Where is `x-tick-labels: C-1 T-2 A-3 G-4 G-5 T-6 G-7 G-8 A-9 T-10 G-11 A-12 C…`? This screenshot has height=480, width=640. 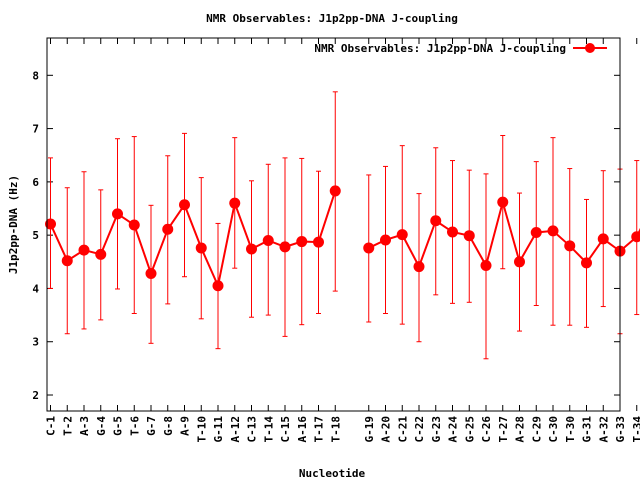 x-tick-labels: C-1 T-2 A-3 G-4 G-5 T-6 G-7 G-8 A-9 T-10 G-11 A-12 C… is located at coordinates (342, 429).